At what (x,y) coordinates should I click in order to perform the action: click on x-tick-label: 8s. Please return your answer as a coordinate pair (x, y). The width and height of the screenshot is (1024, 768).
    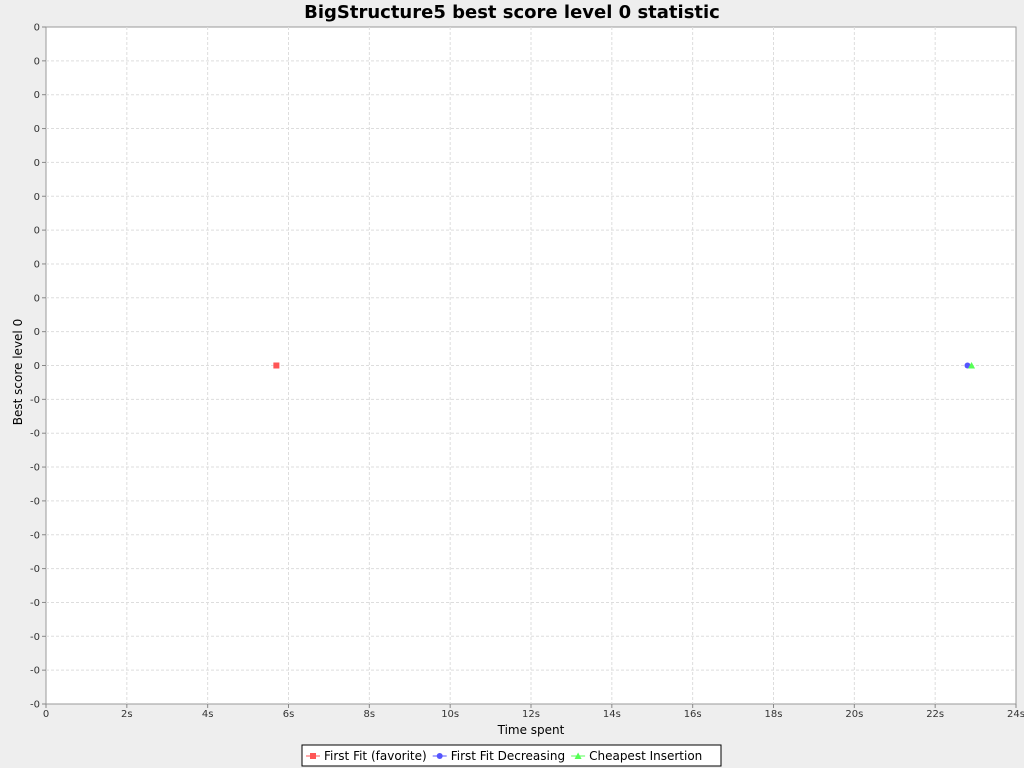
    Looking at the image, I should click on (370, 714).